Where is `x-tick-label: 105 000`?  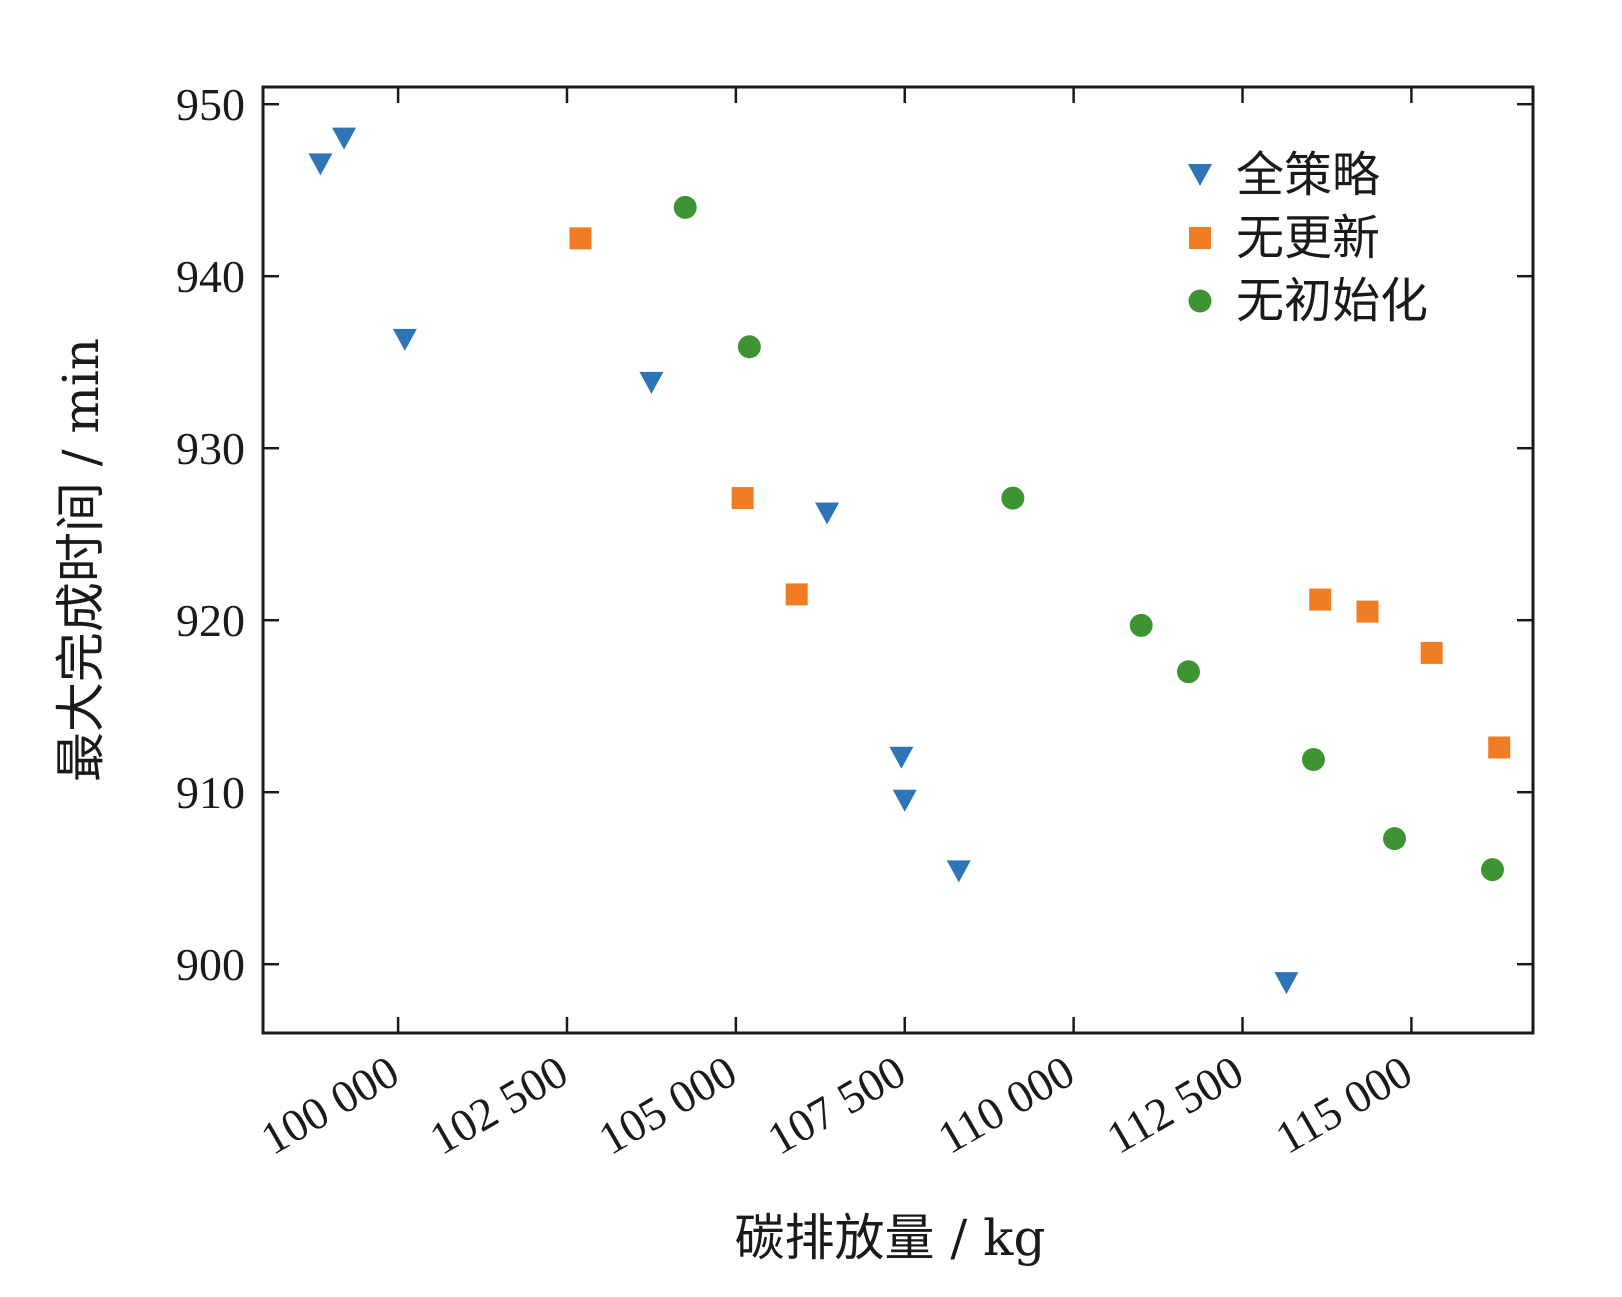 x-tick-label: 105 000 is located at coordinates (667, 1104).